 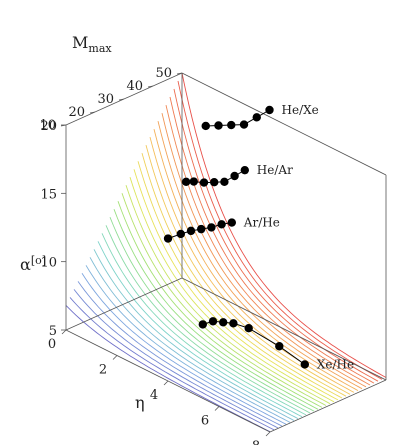 I want to click on alpha-axis-superscript: [o], so click(x=38, y=260).